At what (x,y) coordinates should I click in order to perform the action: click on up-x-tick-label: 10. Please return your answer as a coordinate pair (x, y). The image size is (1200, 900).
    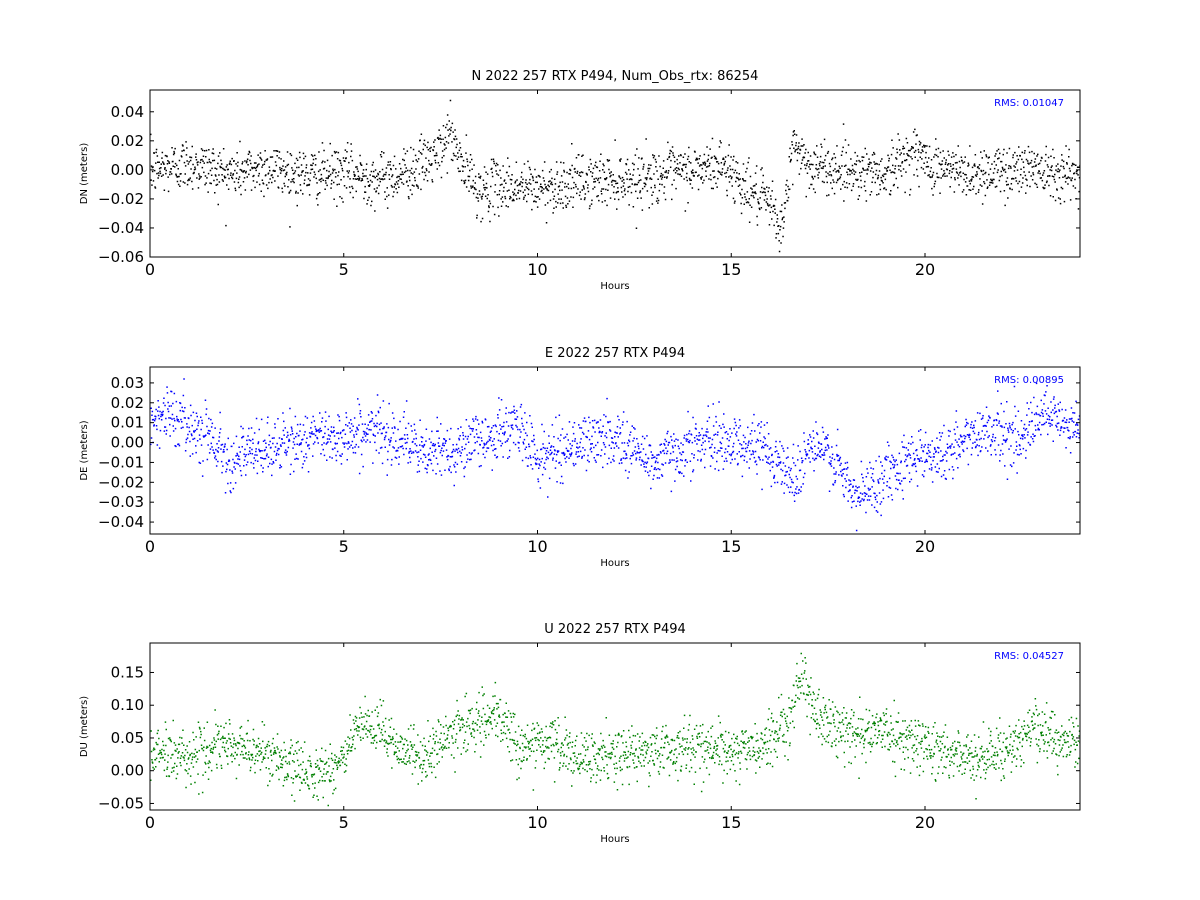
    Looking at the image, I should click on (537, 822).